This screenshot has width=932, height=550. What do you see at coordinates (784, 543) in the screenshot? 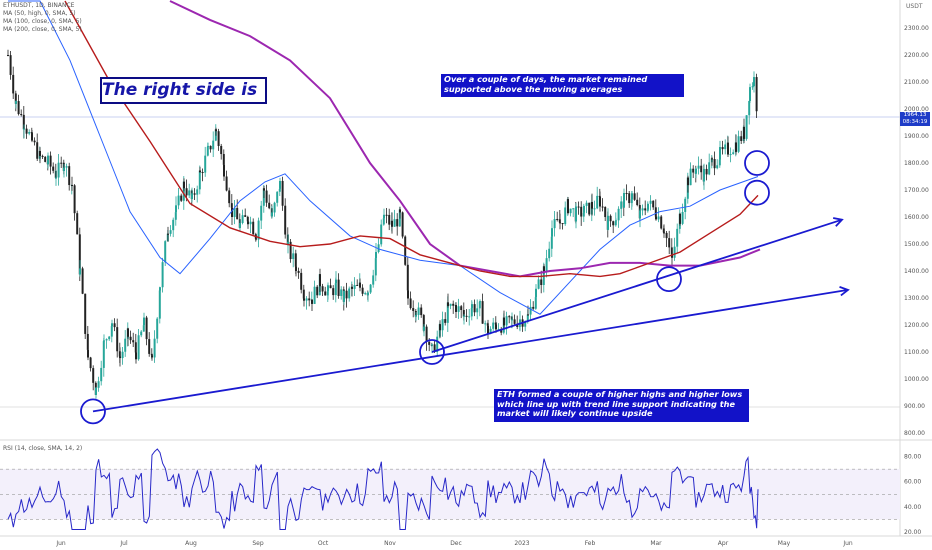
I see `time-tick: May` at bounding box center [784, 543].